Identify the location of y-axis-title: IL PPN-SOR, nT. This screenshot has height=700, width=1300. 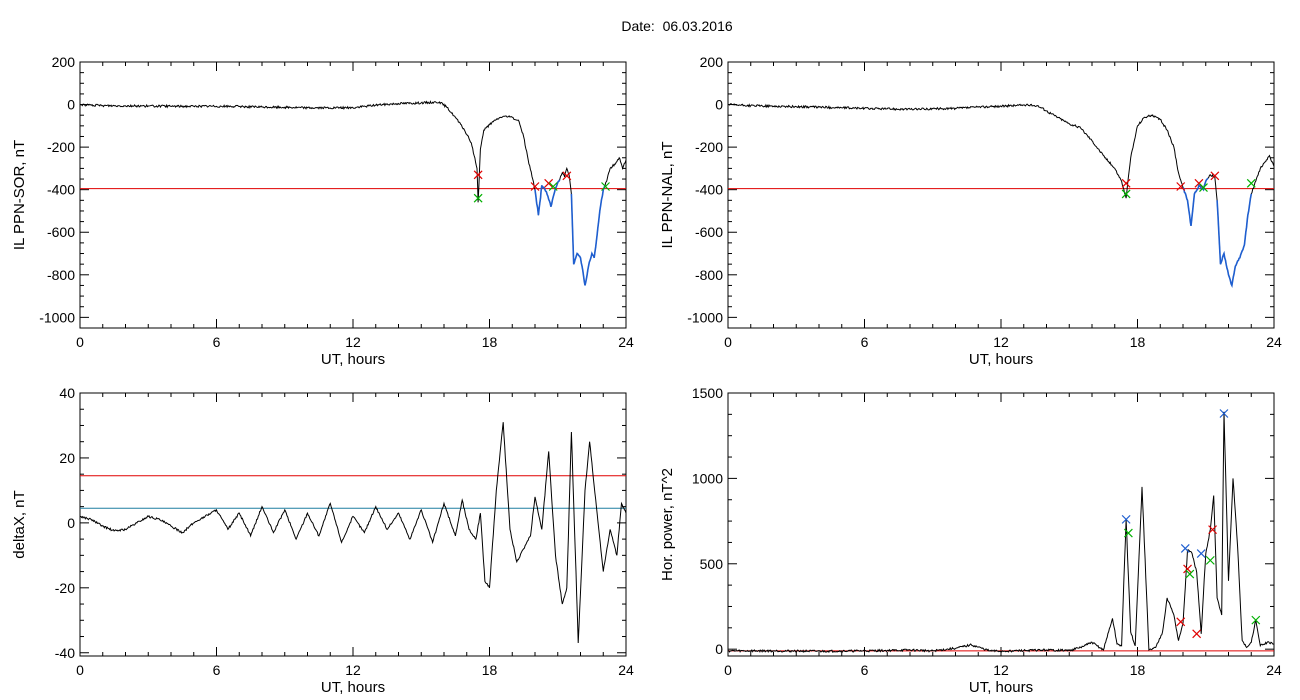
(19, 195).